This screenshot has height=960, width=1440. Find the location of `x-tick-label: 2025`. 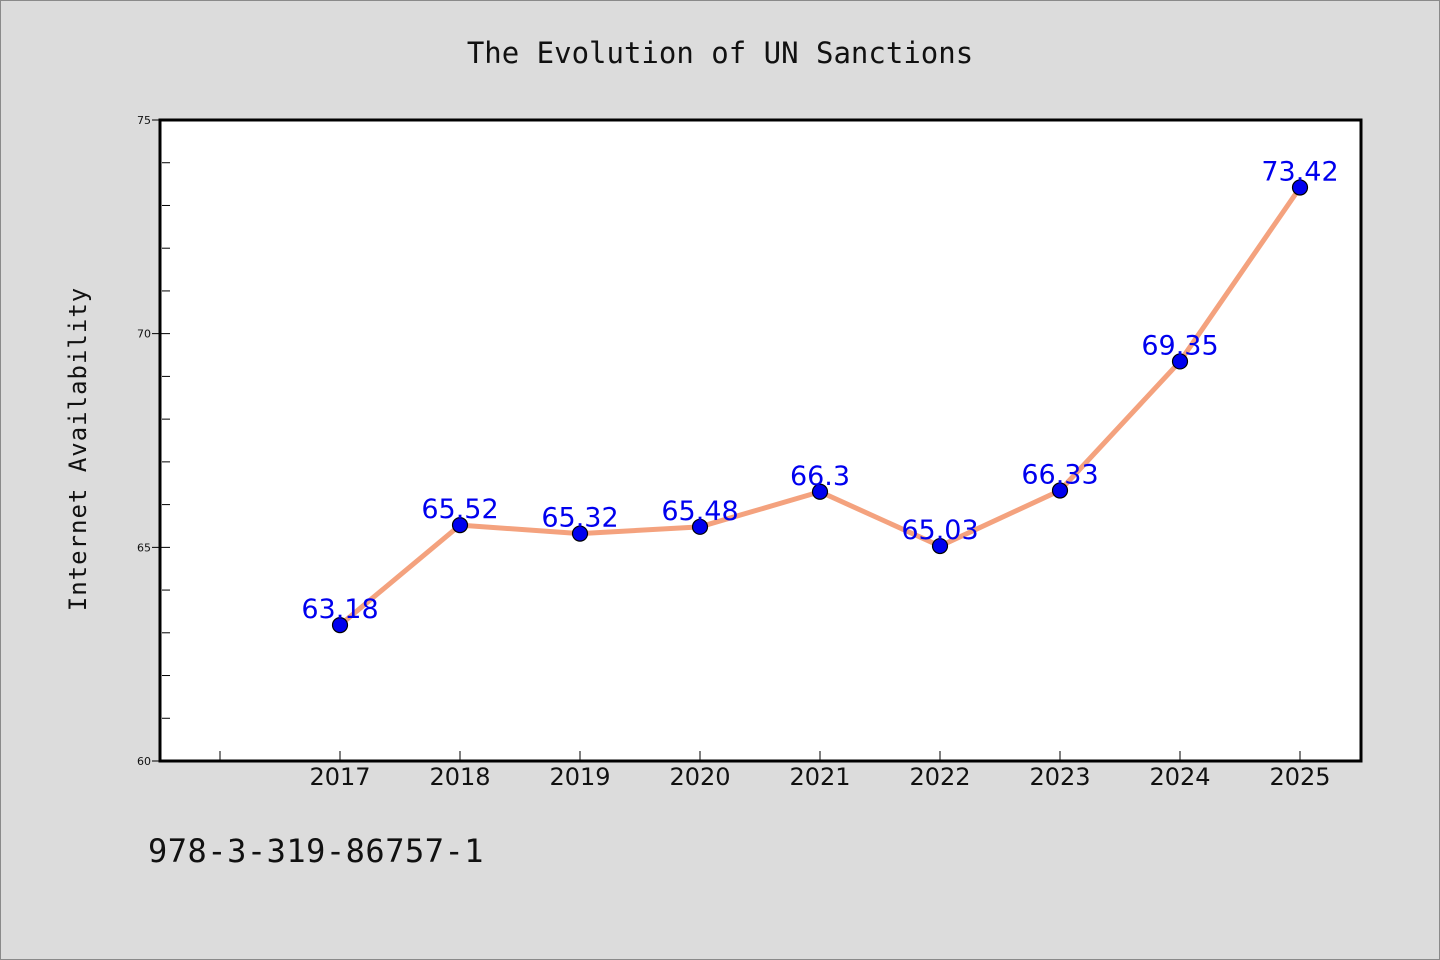

x-tick-label: 2025 is located at coordinates (1299, 777).